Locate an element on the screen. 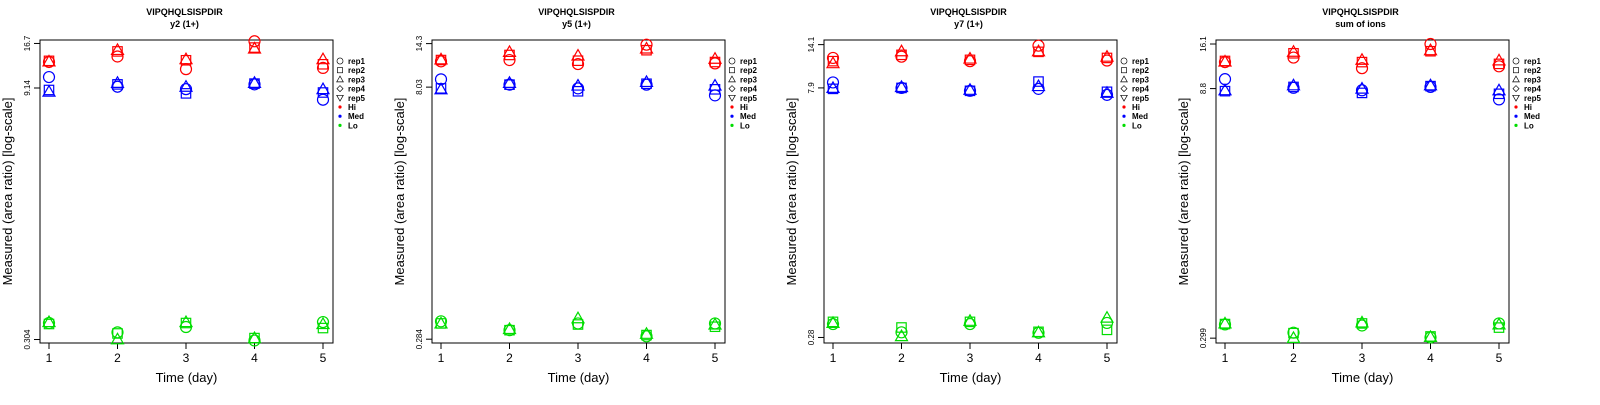 Image resolution: width=1600 pixels, height=405 pixels. chart-subtitle: sum of ions is located at coordinates (1360, 24).